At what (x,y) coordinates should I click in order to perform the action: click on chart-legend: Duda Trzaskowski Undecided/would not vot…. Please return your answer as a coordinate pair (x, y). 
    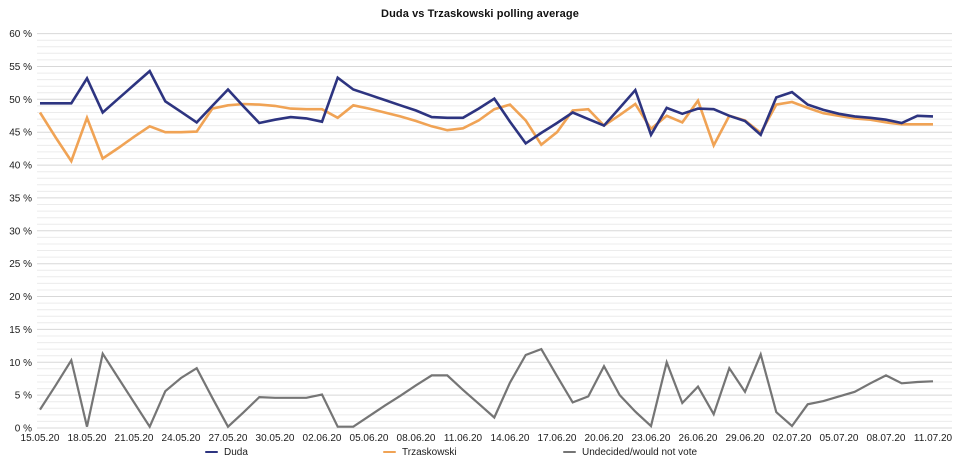
    Looking at the image, I should click on (480, 452).